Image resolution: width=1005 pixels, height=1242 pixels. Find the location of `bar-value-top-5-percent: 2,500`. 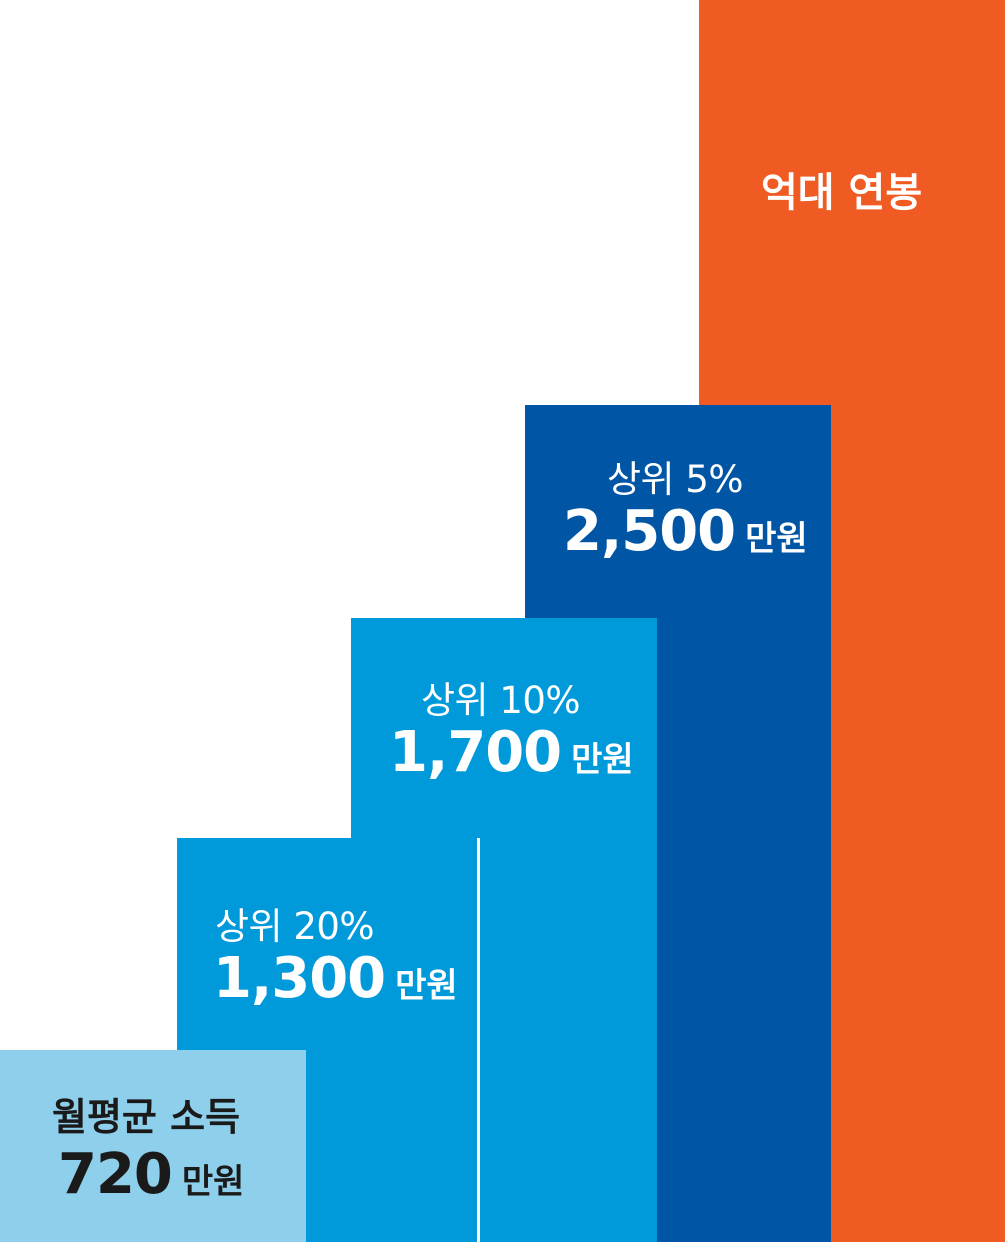

bar-value-top-5-percent: 2,500 is located at coordinates (649, 531).